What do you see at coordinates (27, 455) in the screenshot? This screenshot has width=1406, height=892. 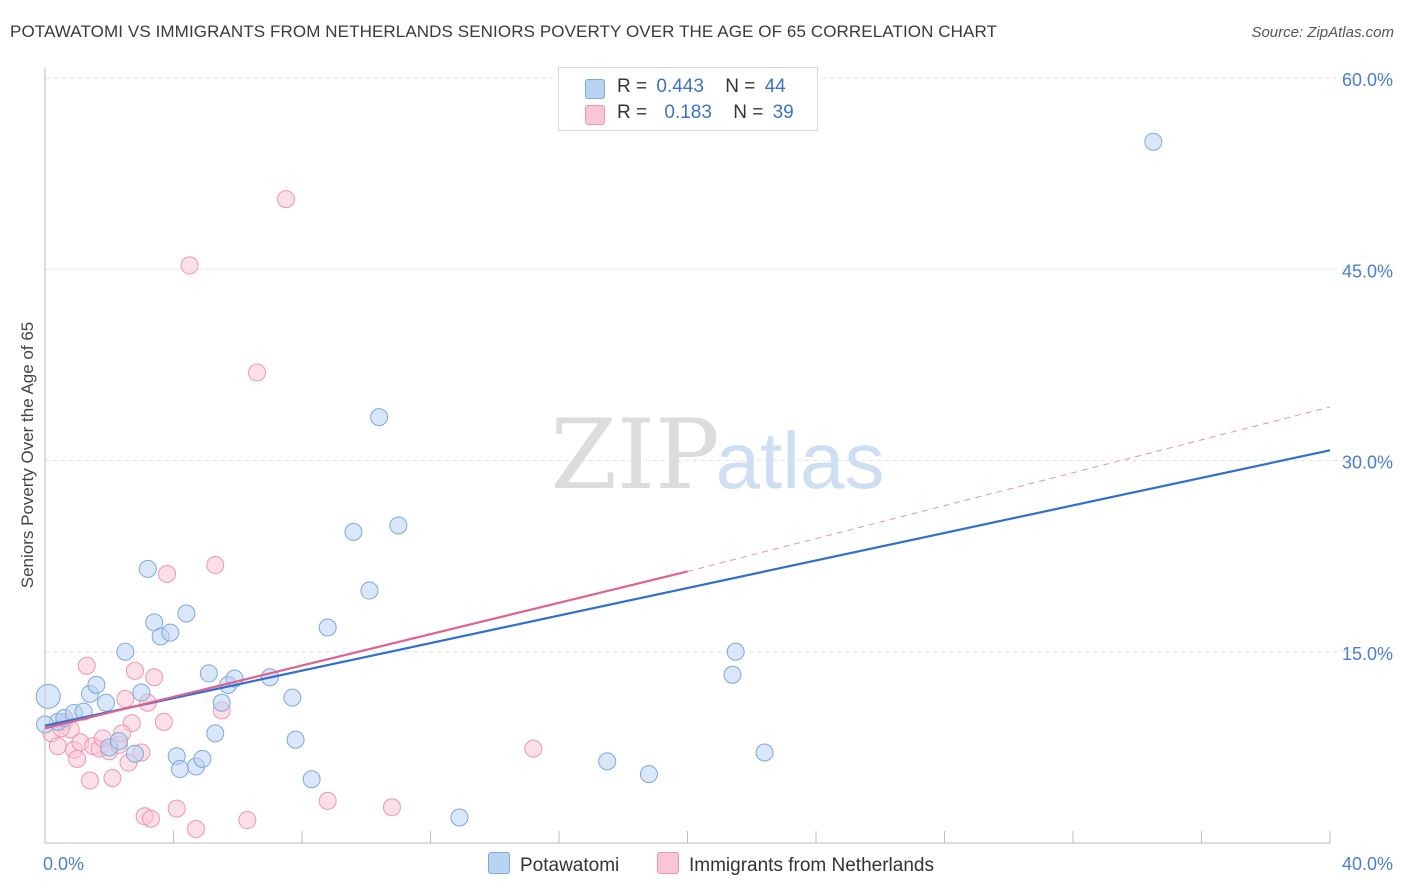 I see `y-axis-label: Seniors Poverty Over the Age of 65` at bounding box center [27, 455].